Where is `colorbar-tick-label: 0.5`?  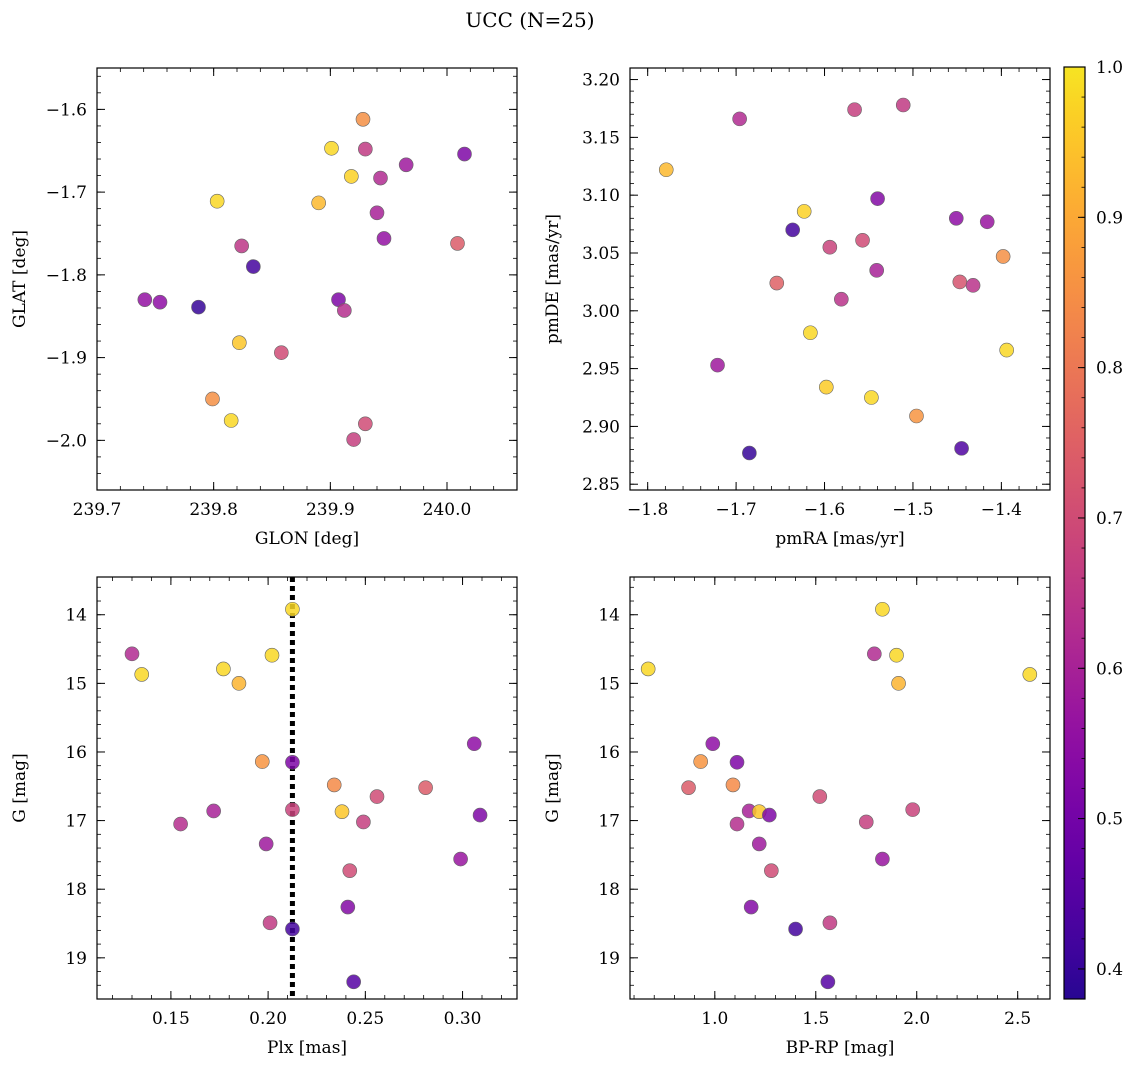 colorbar-tick-label: 0.5 is located at coordinates (1109, 820).